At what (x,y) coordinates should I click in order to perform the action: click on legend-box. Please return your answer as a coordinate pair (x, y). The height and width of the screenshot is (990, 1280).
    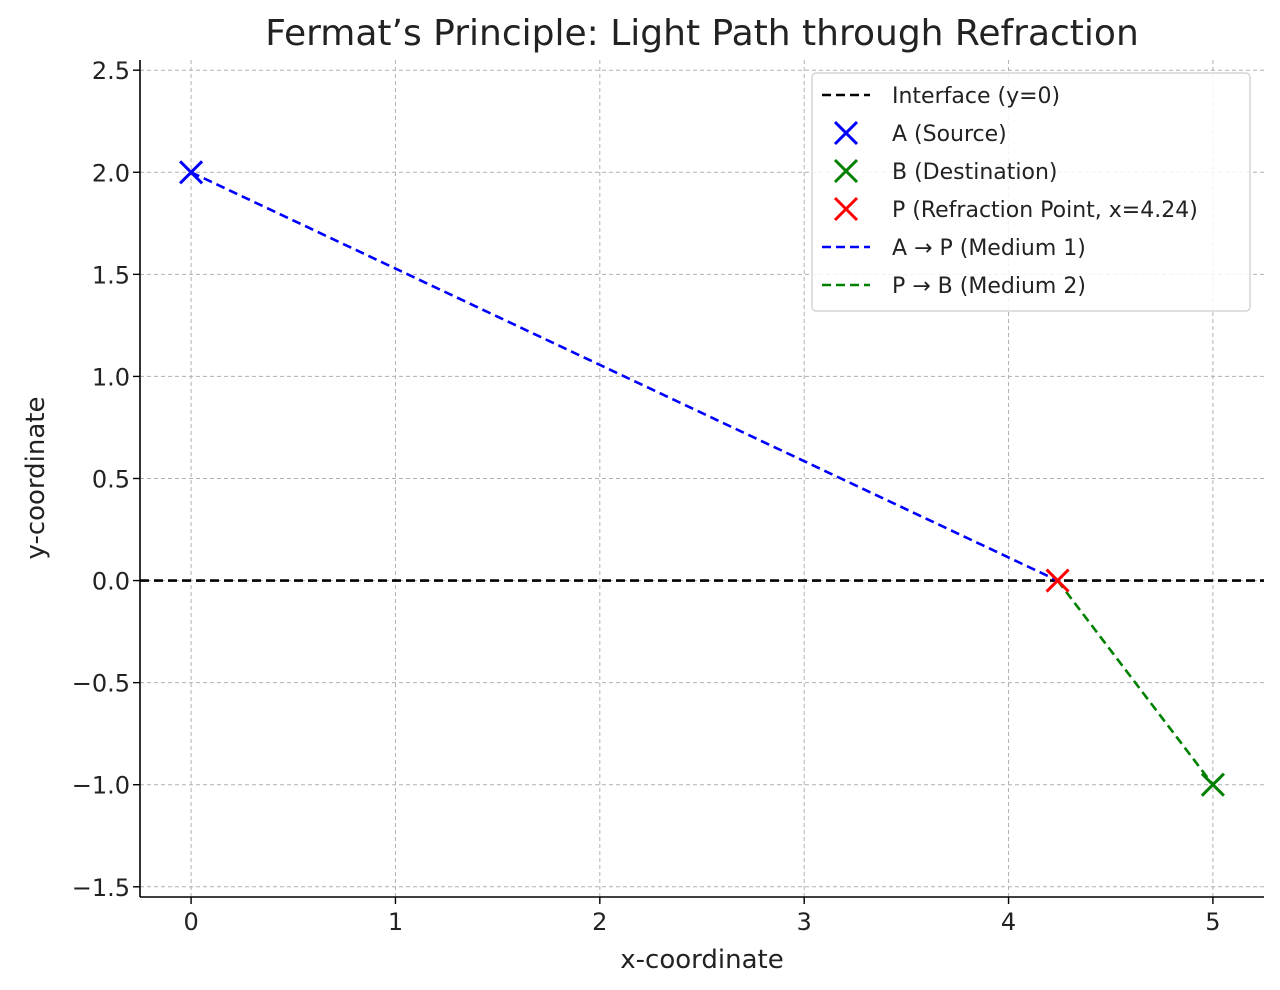
    Looking at the image, I should click on (1031, 192).